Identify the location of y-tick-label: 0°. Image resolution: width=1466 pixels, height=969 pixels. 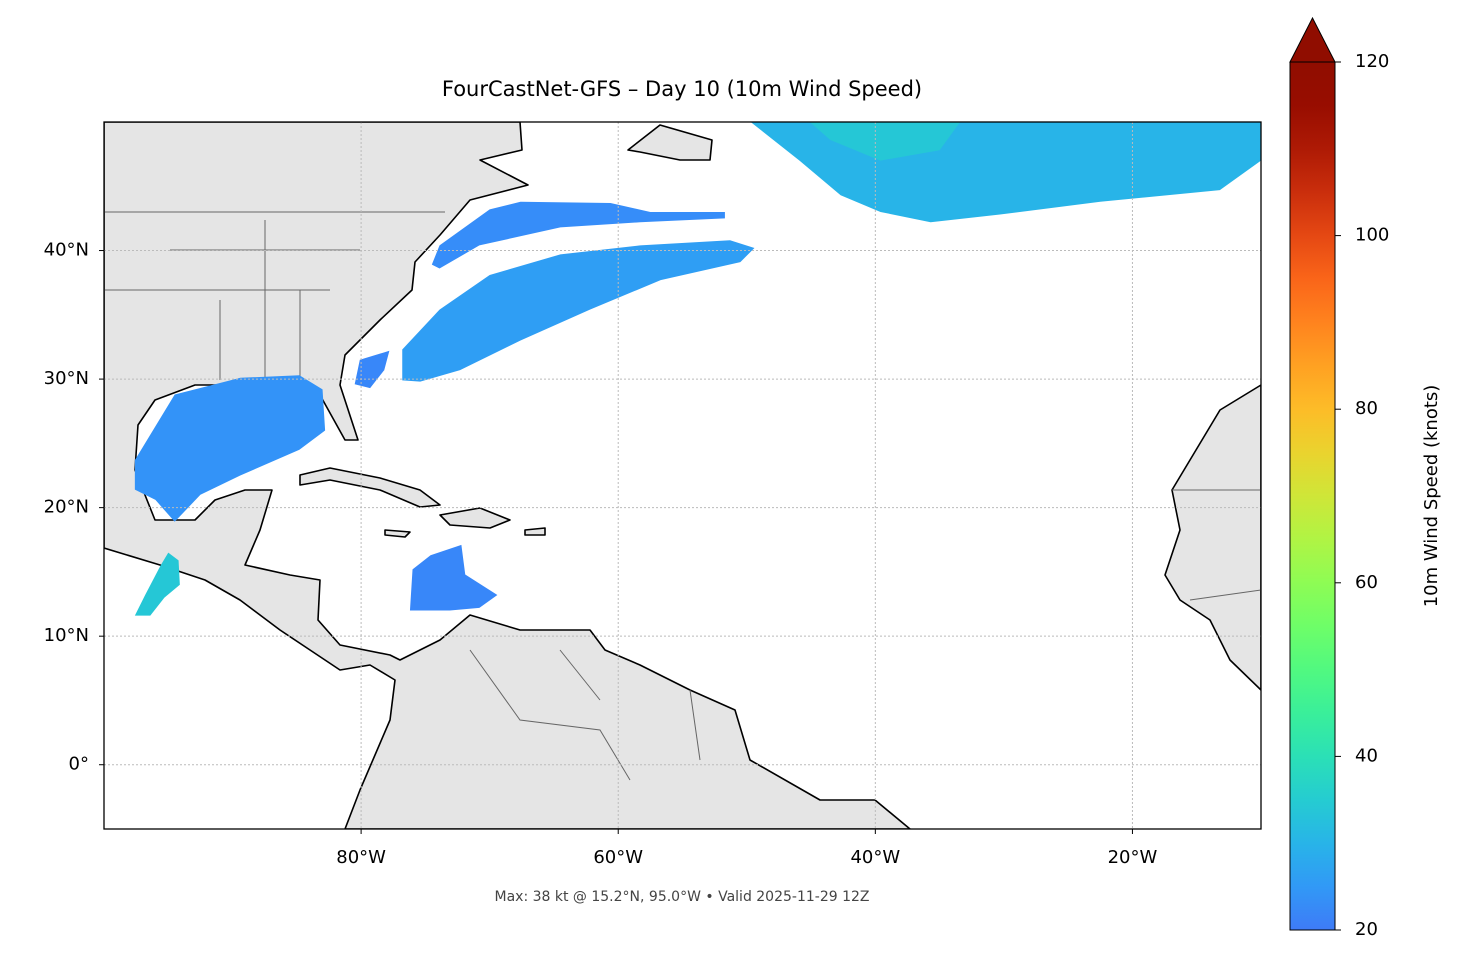
(79, 764).